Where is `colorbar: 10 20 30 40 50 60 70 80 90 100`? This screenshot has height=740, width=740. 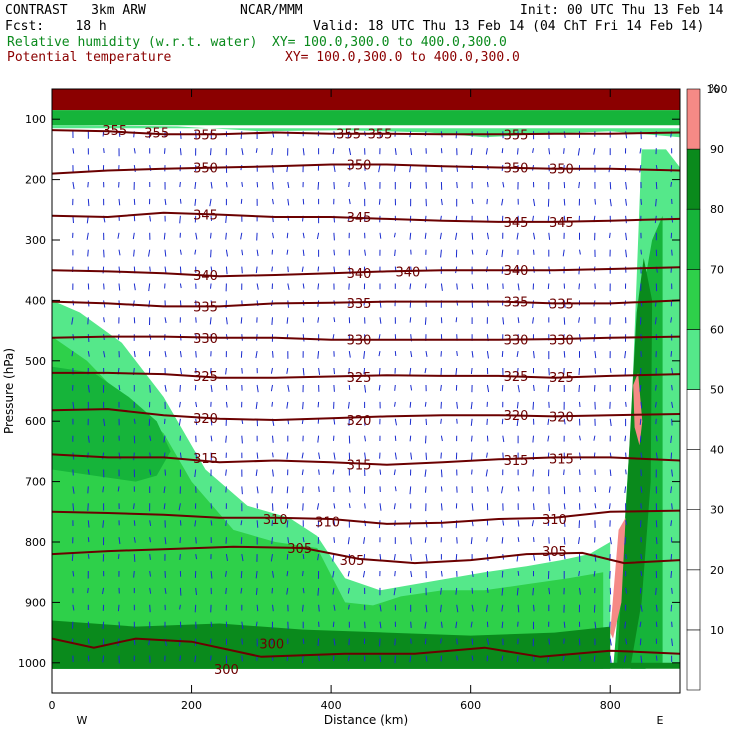
colorbar: 10 20 30 40 50 60 70 80 90 100 is located at coordinates (707, 387).